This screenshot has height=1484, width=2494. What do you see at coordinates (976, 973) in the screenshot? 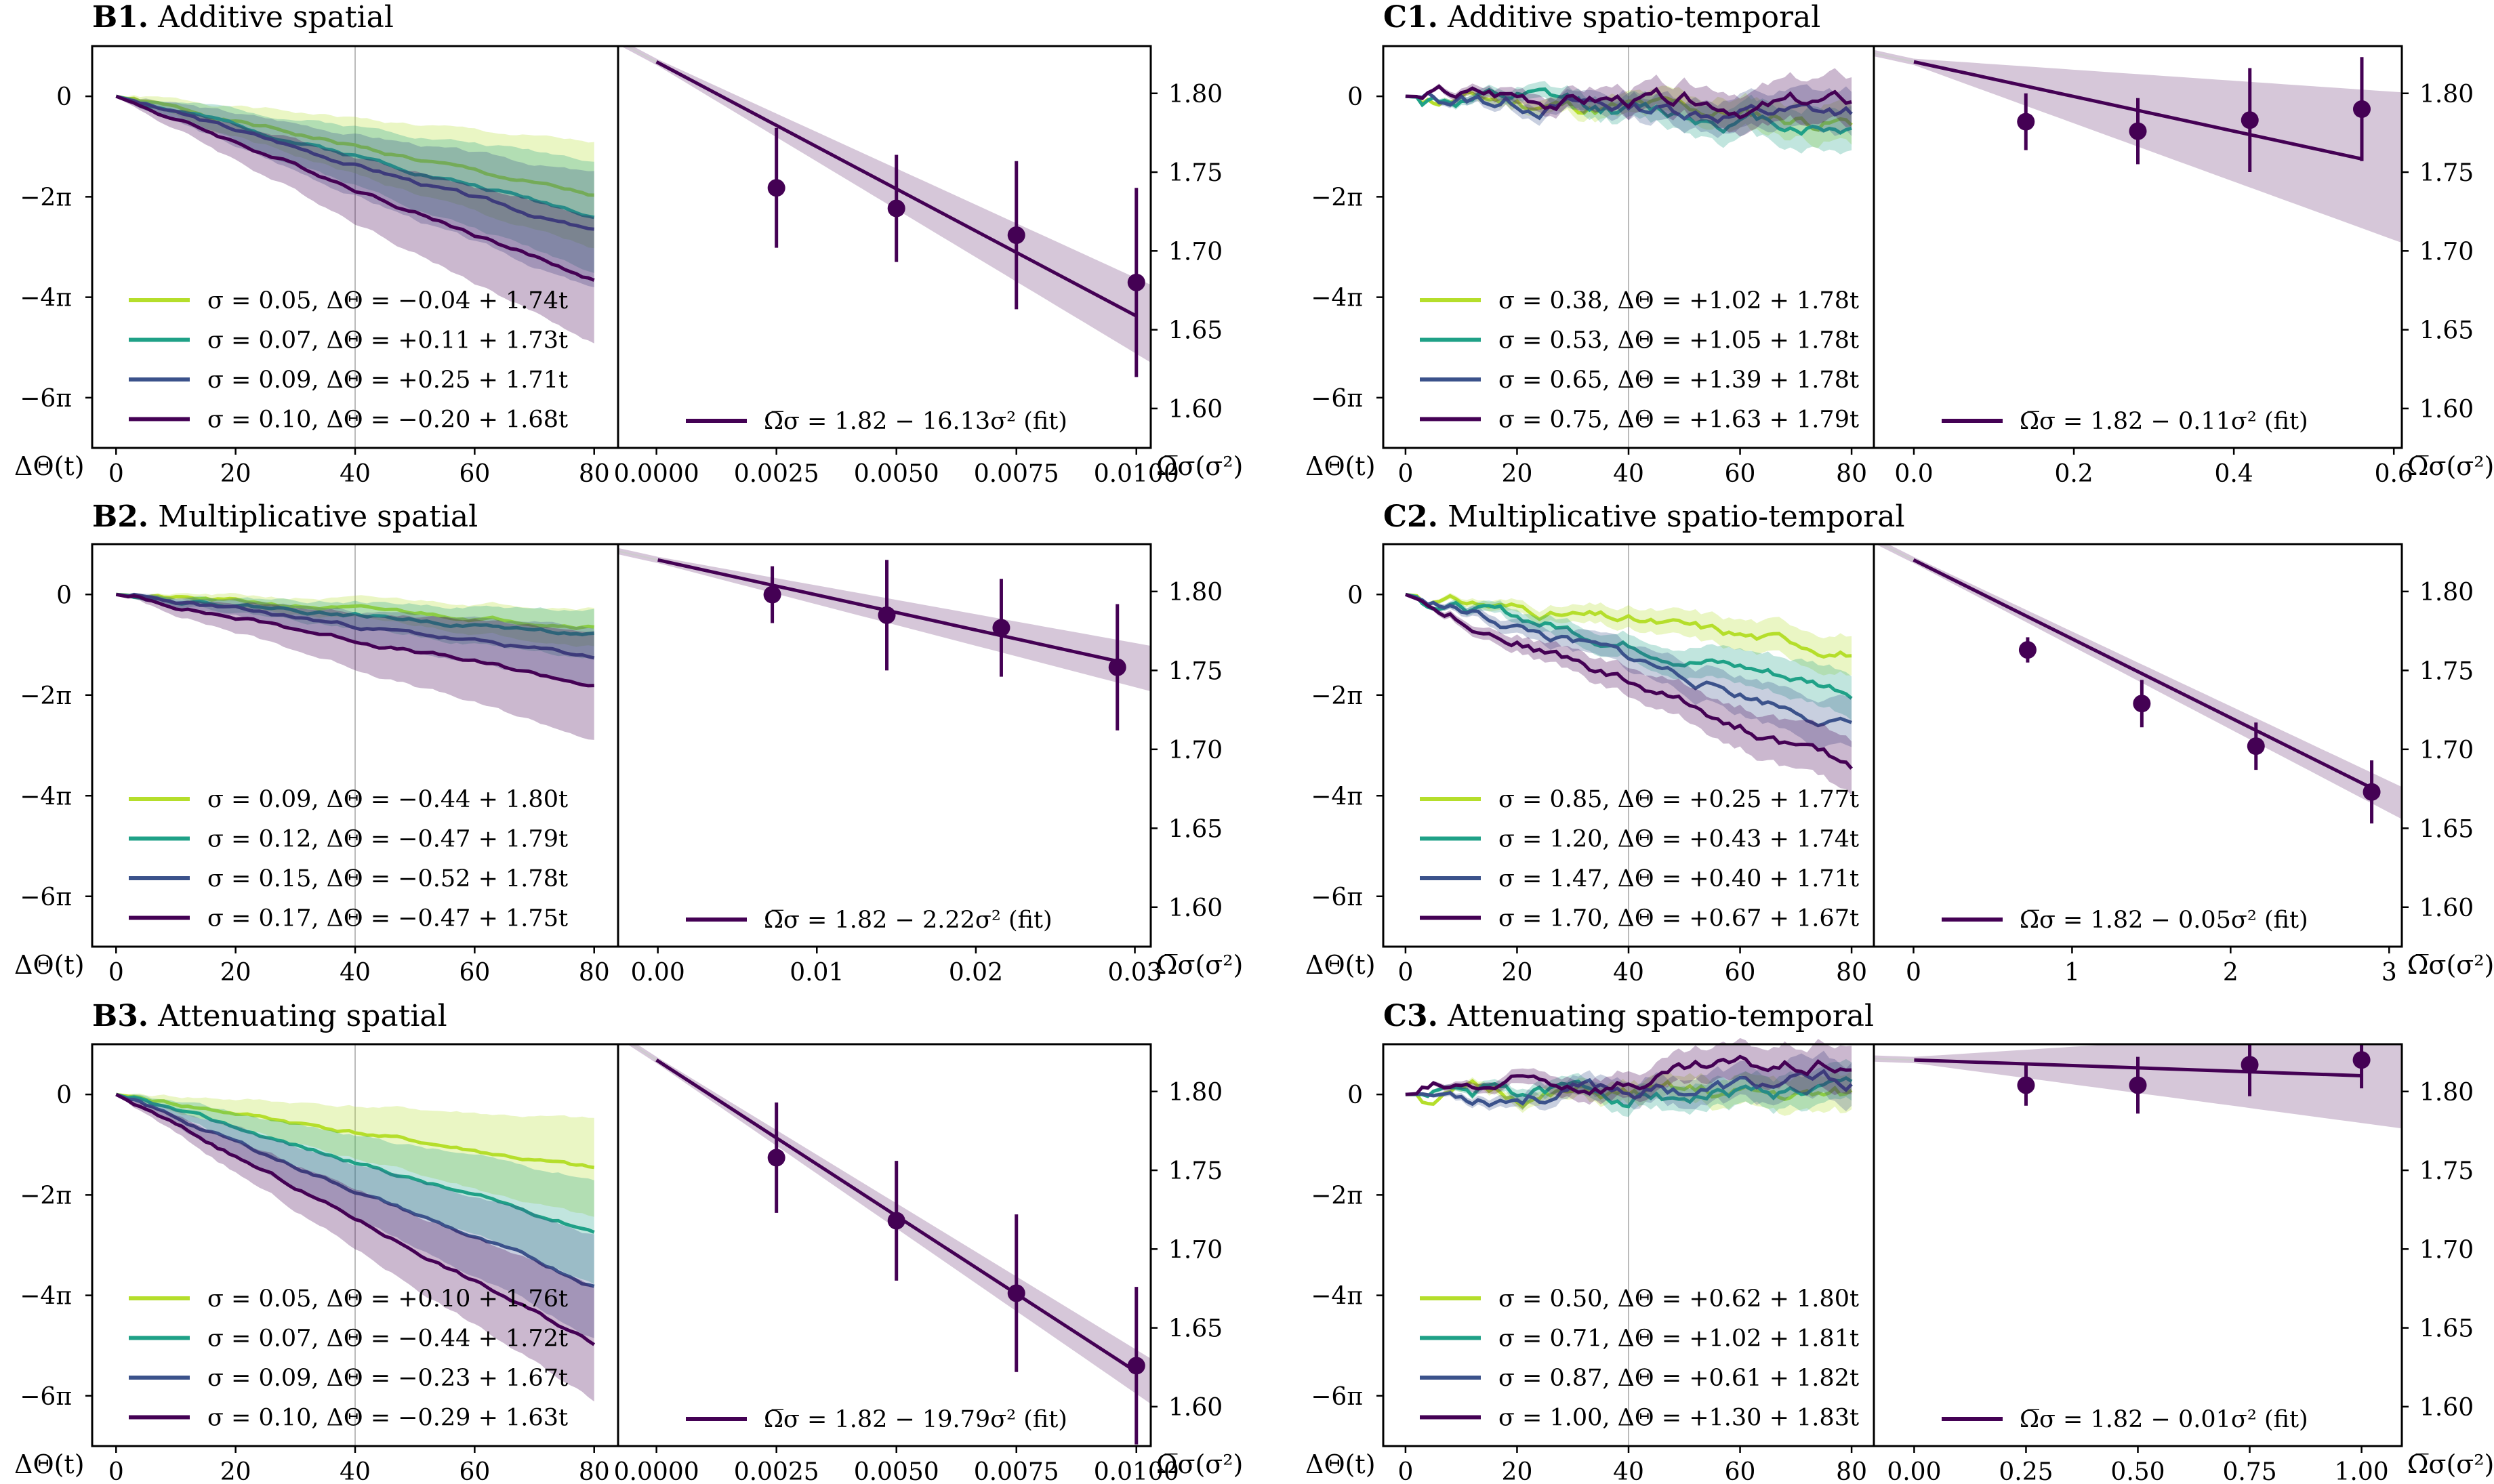
I see `x-tick-label: 0.02` at bounding box center [976, 973].